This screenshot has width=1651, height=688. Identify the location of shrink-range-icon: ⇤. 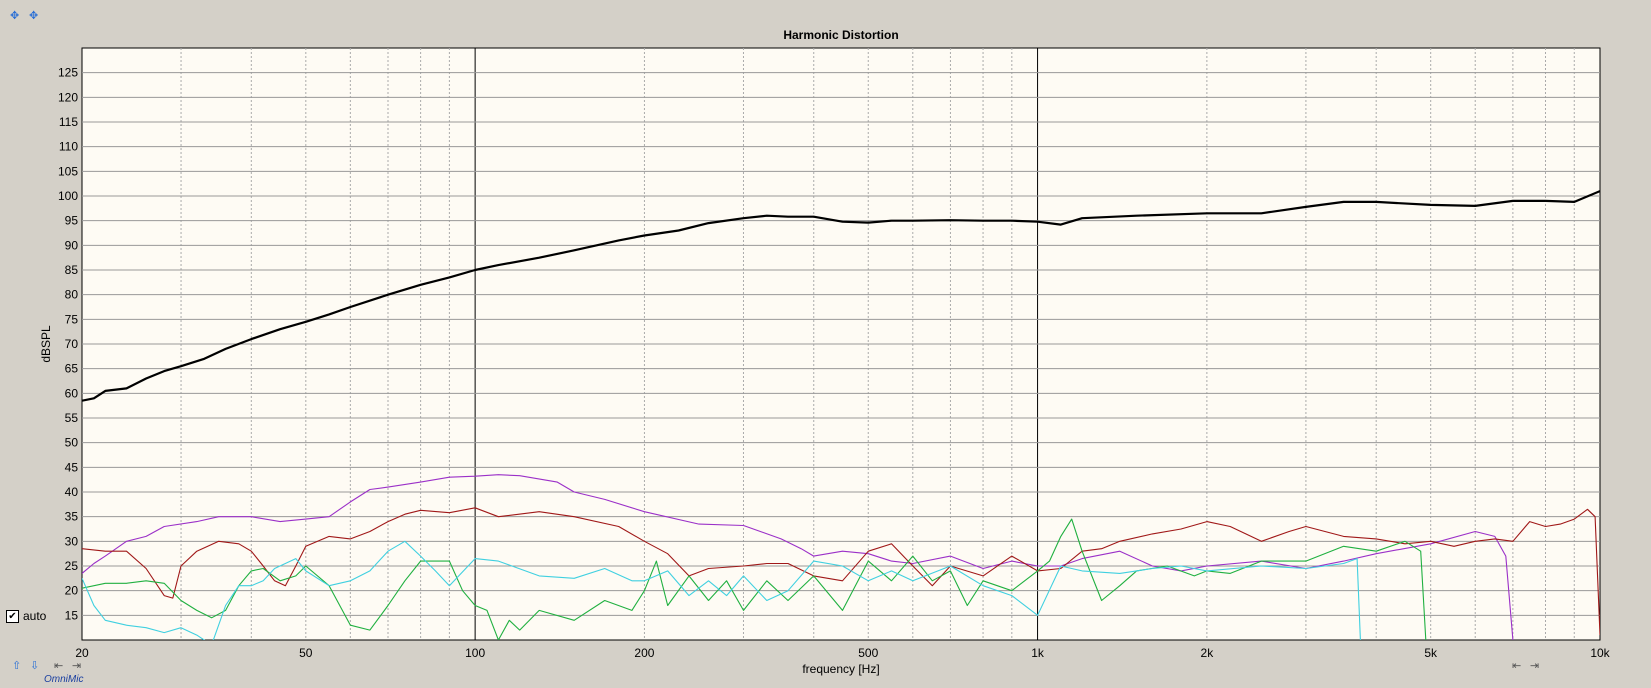
(1517, 665).